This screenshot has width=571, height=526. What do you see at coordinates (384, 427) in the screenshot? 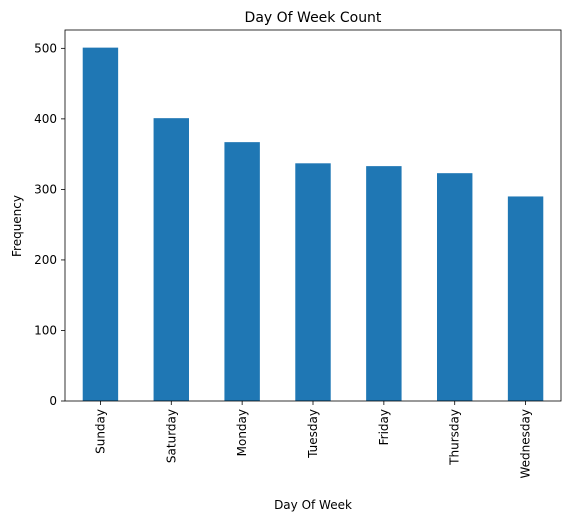
I see `x-tick-label-friday: Friday` at bounding box center [384, 427].